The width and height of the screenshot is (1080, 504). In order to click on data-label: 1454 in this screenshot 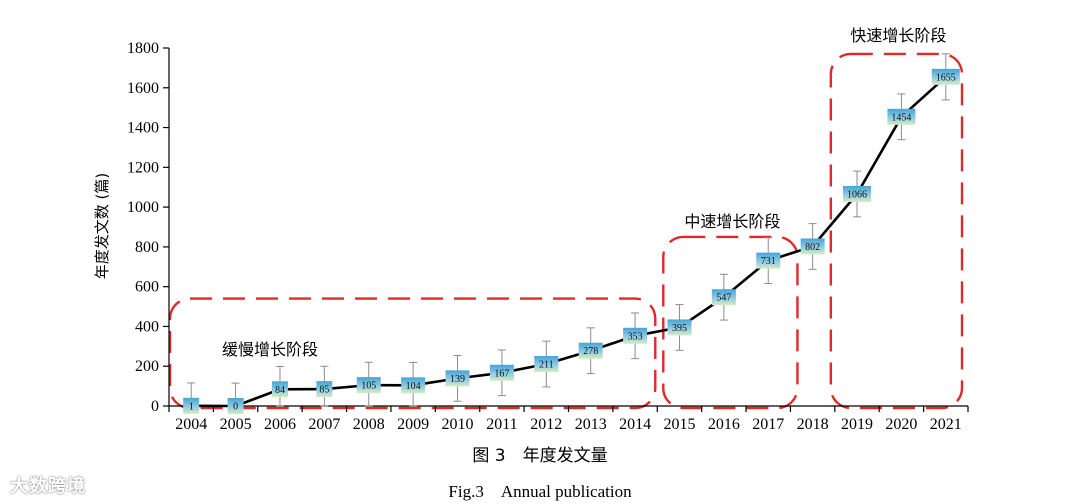, I will do `click(901, 117)`.